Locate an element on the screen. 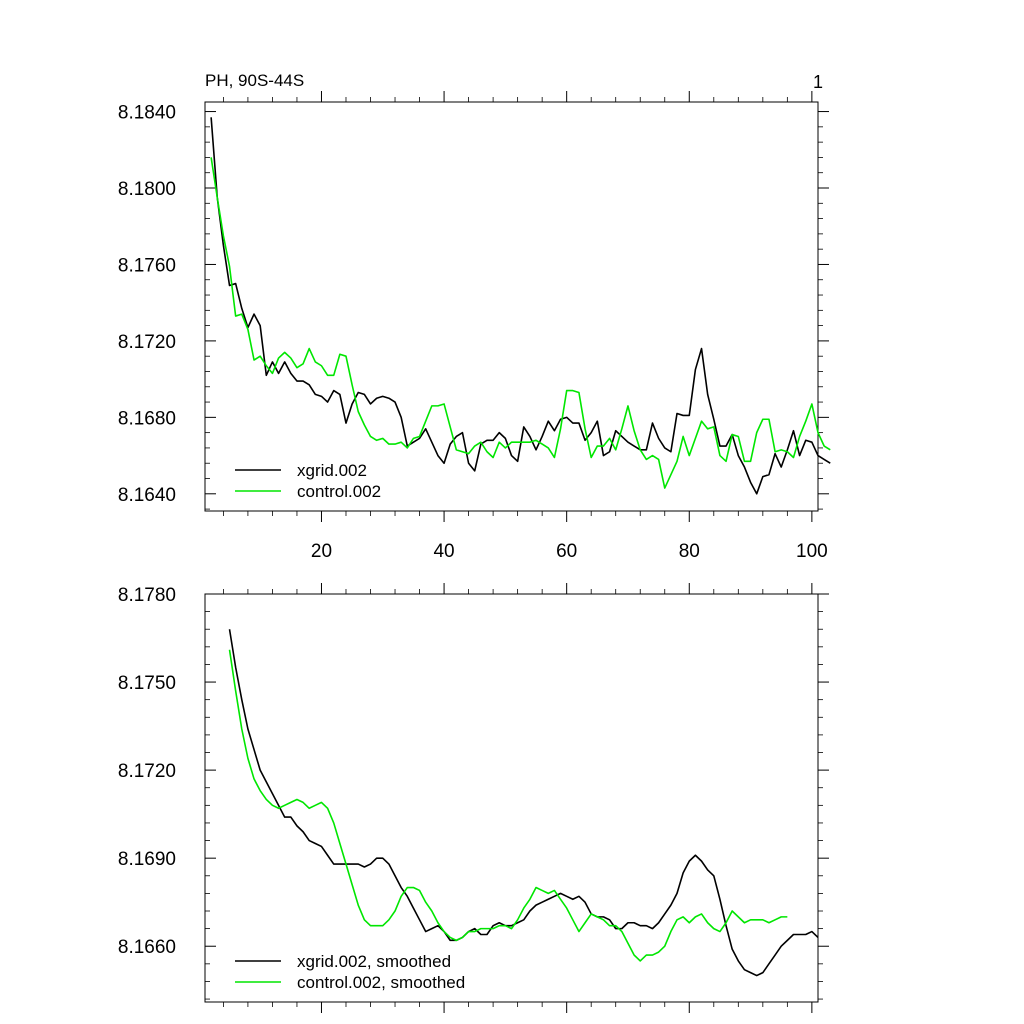 The height and width of the screenshot is (1024, 1024). bottom-y-tick-labels: 8.1660 8.1690 8.1720 8.1750 8.1780 is located at coordinates (147, 771).